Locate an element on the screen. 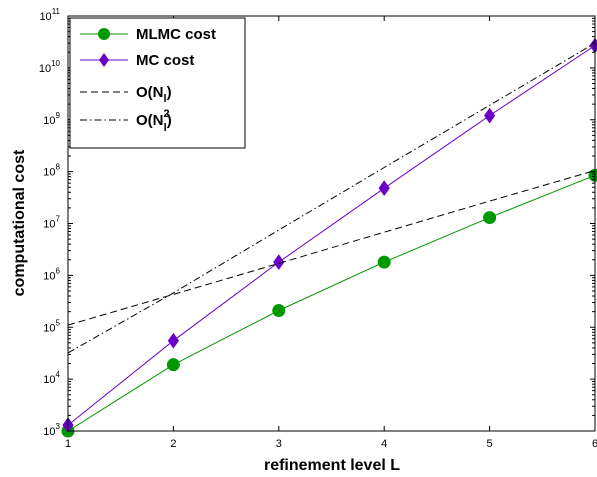  x-tick-label: 4 is located at coordinates (384, 444).